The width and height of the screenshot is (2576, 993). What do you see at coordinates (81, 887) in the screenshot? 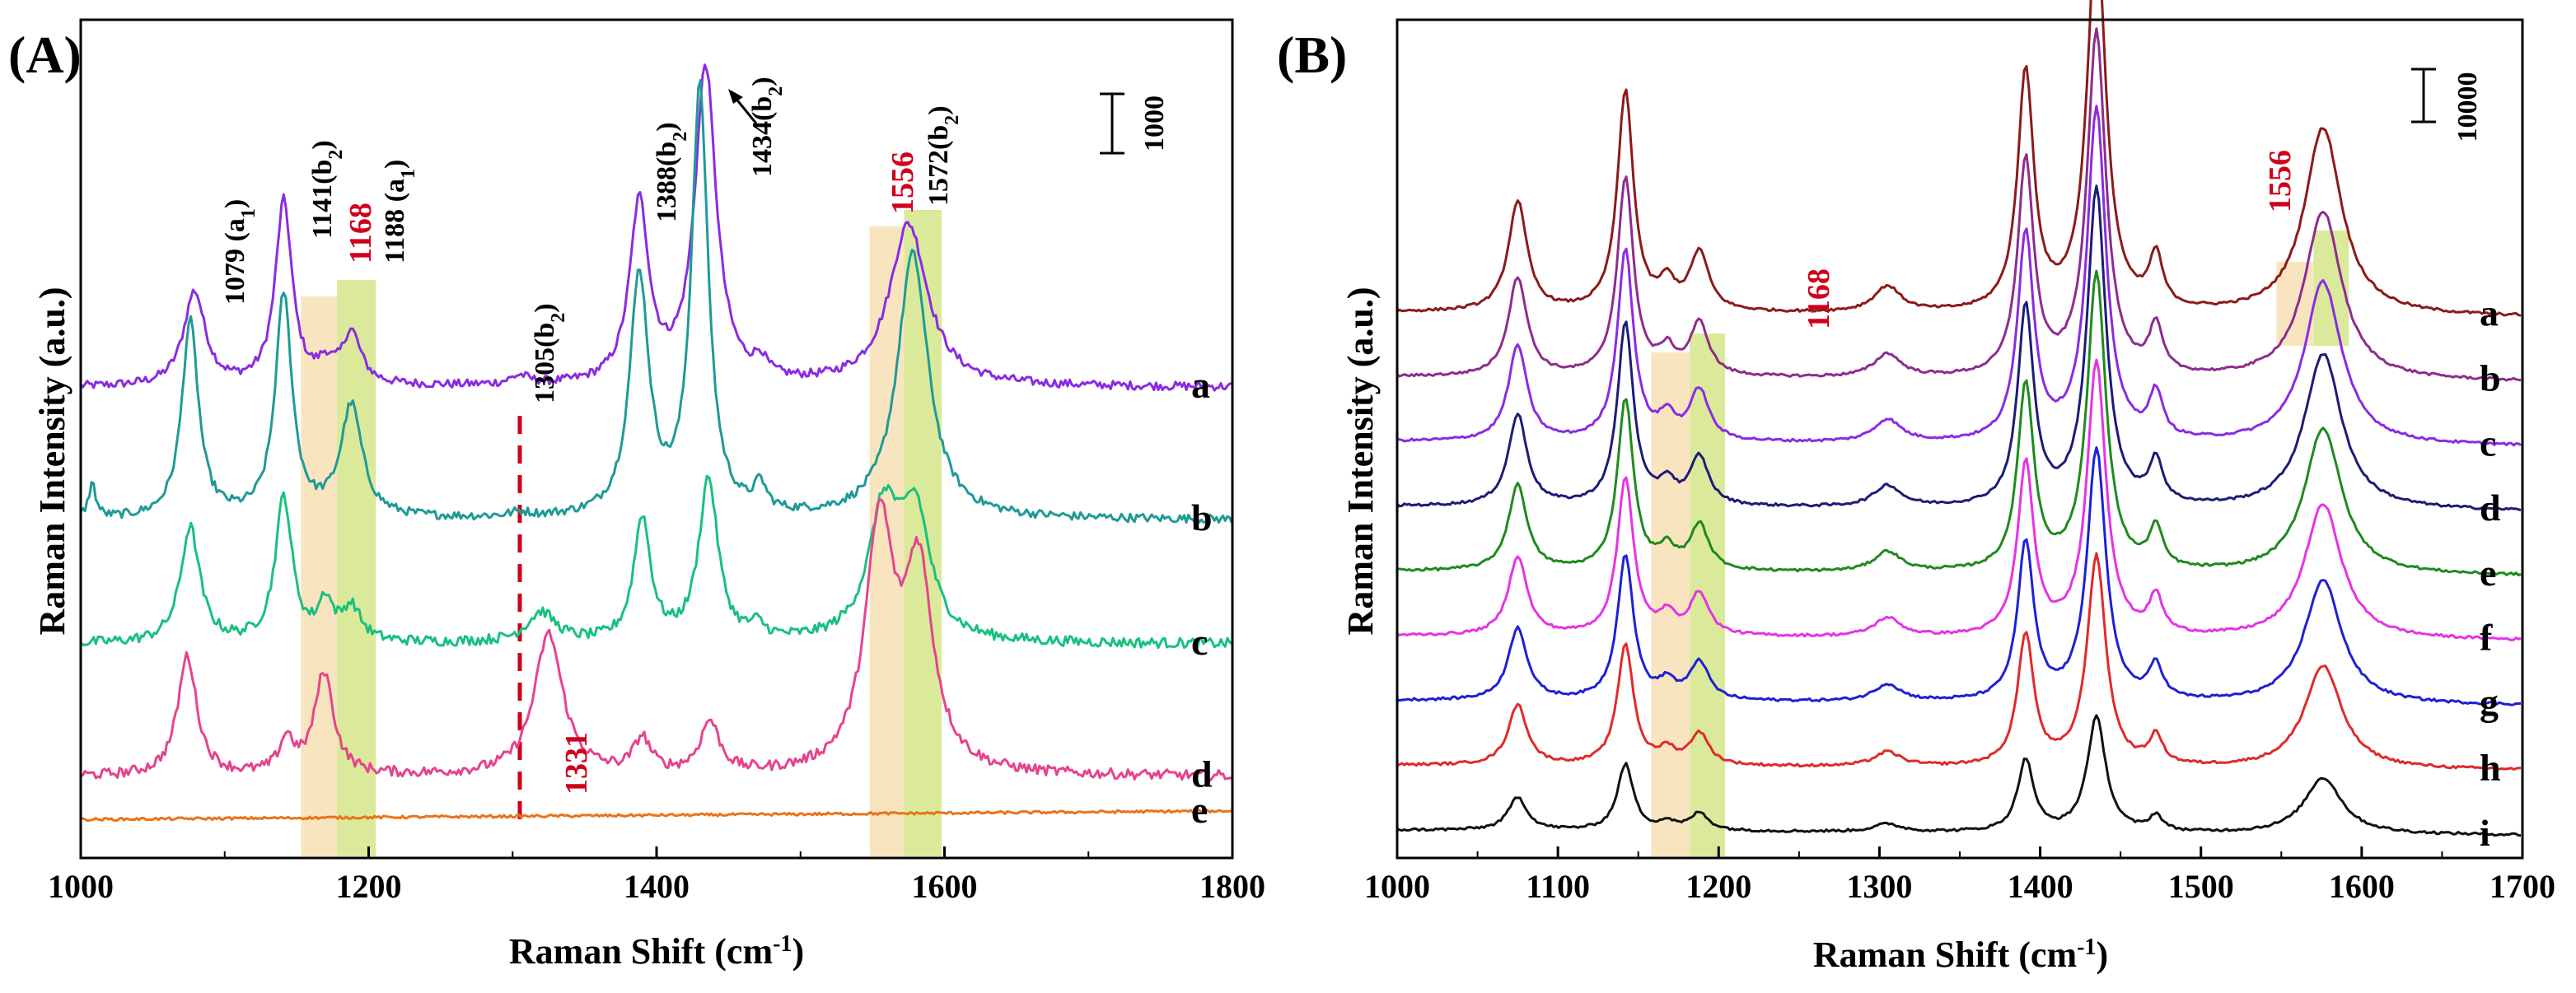
I see `panel-a-tick-label-1000: 1000` at bounding box center [81, 887].